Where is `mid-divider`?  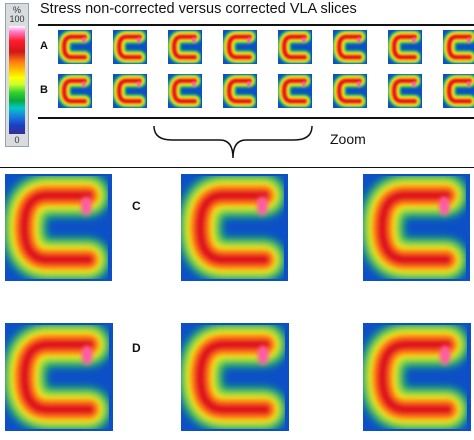 mid-divider is located at coordinates (256, 118).